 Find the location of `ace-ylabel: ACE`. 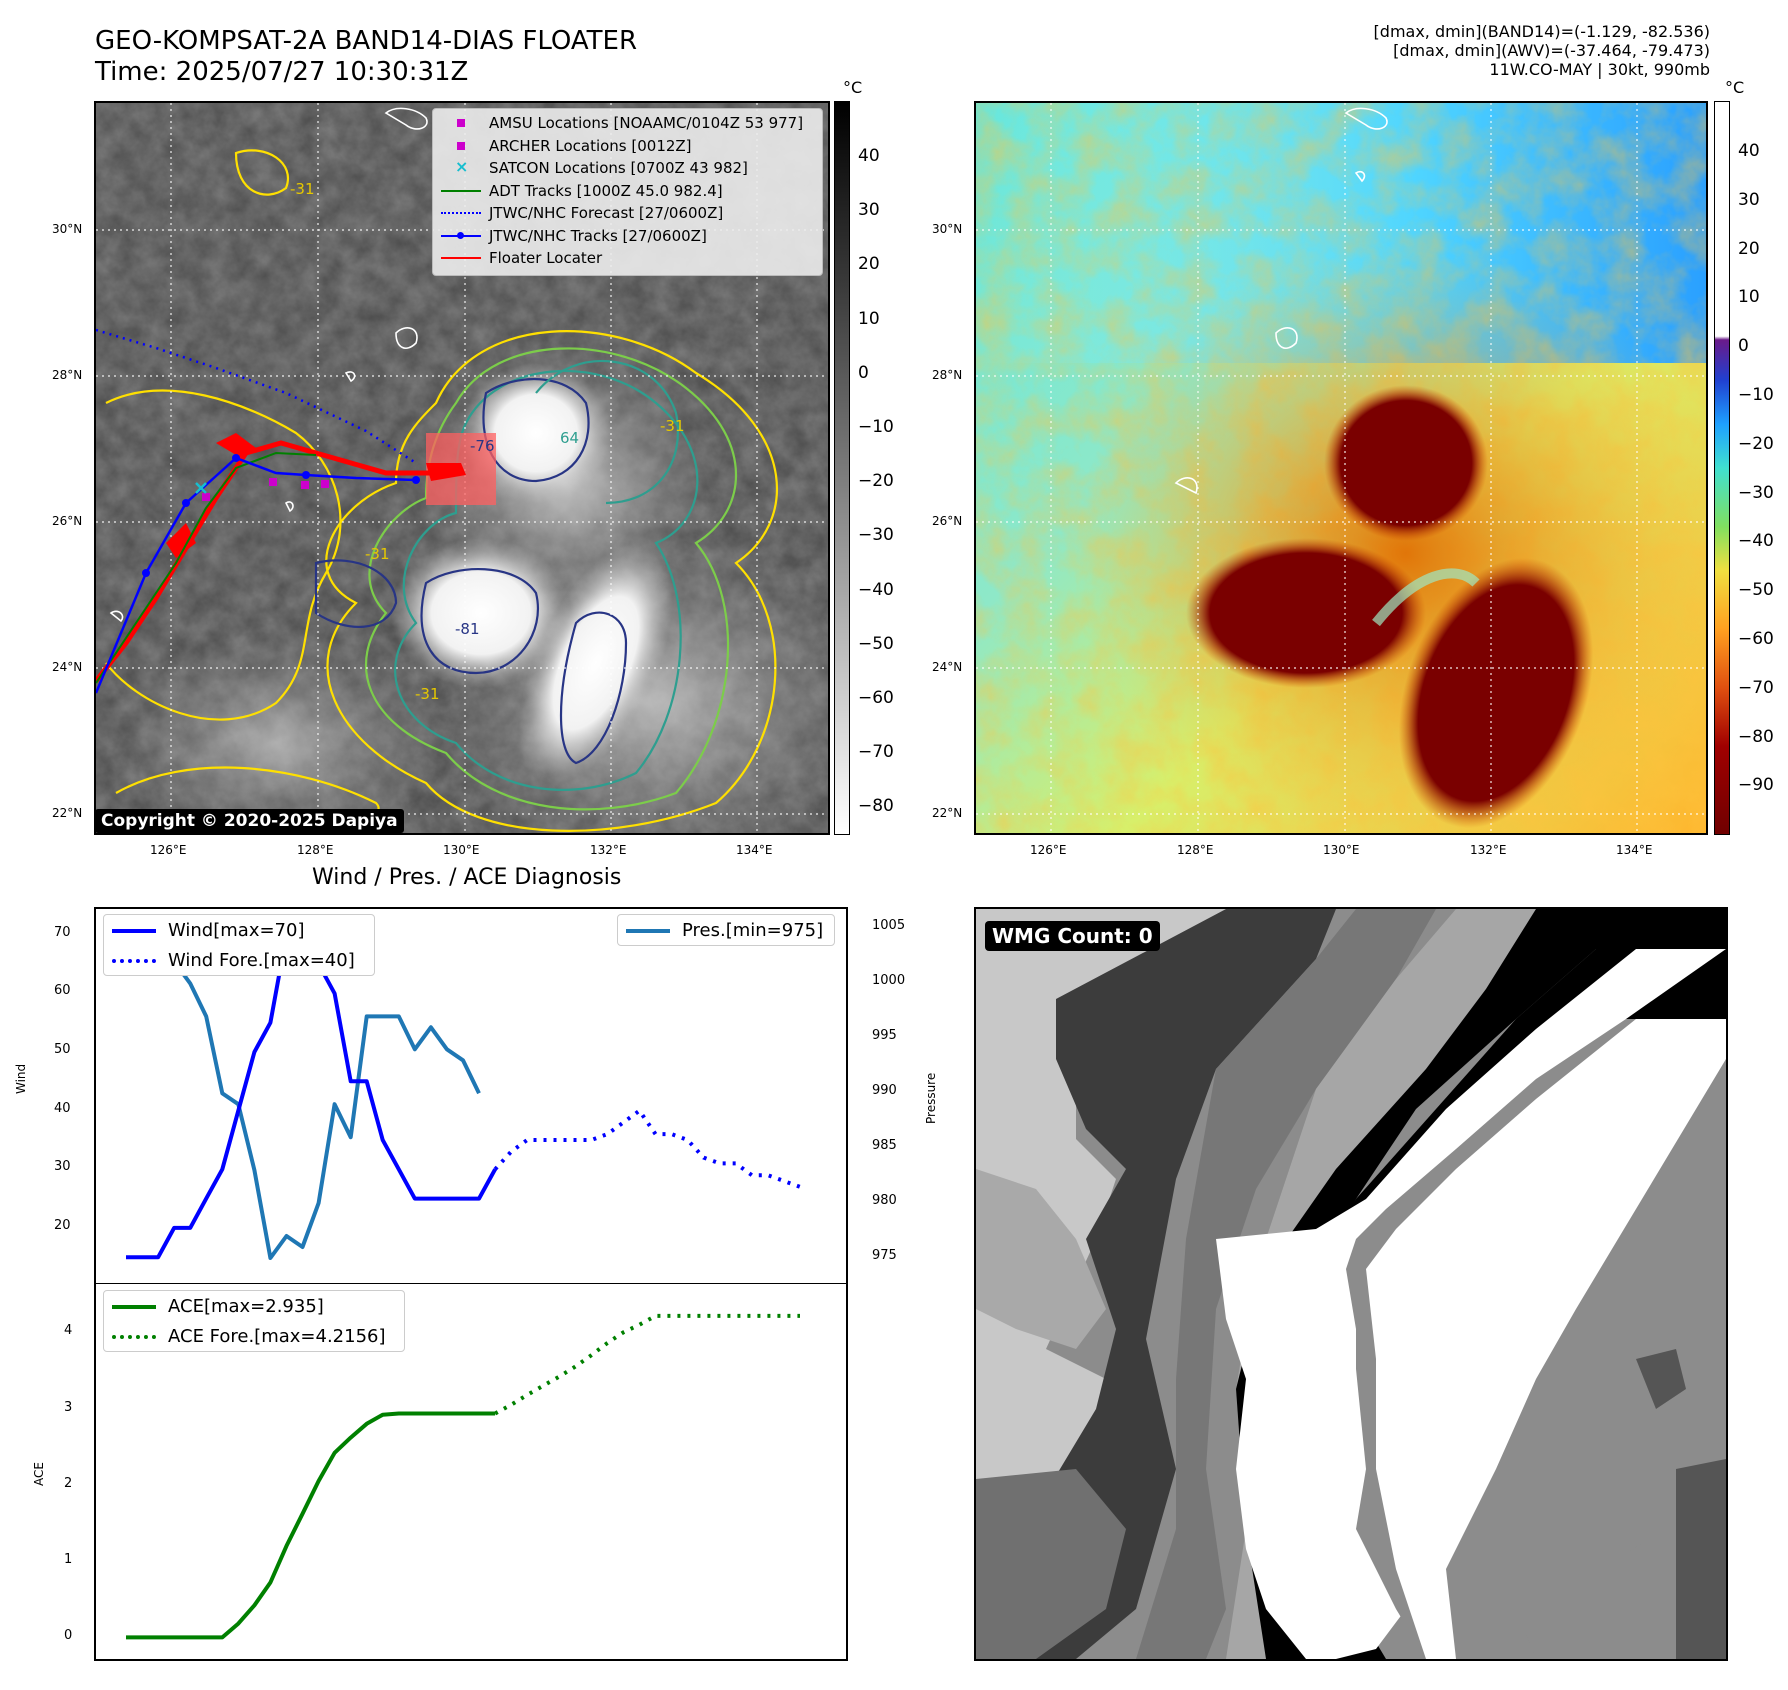

ace-ylabel: ACE is located at coordinates (39, 1474).